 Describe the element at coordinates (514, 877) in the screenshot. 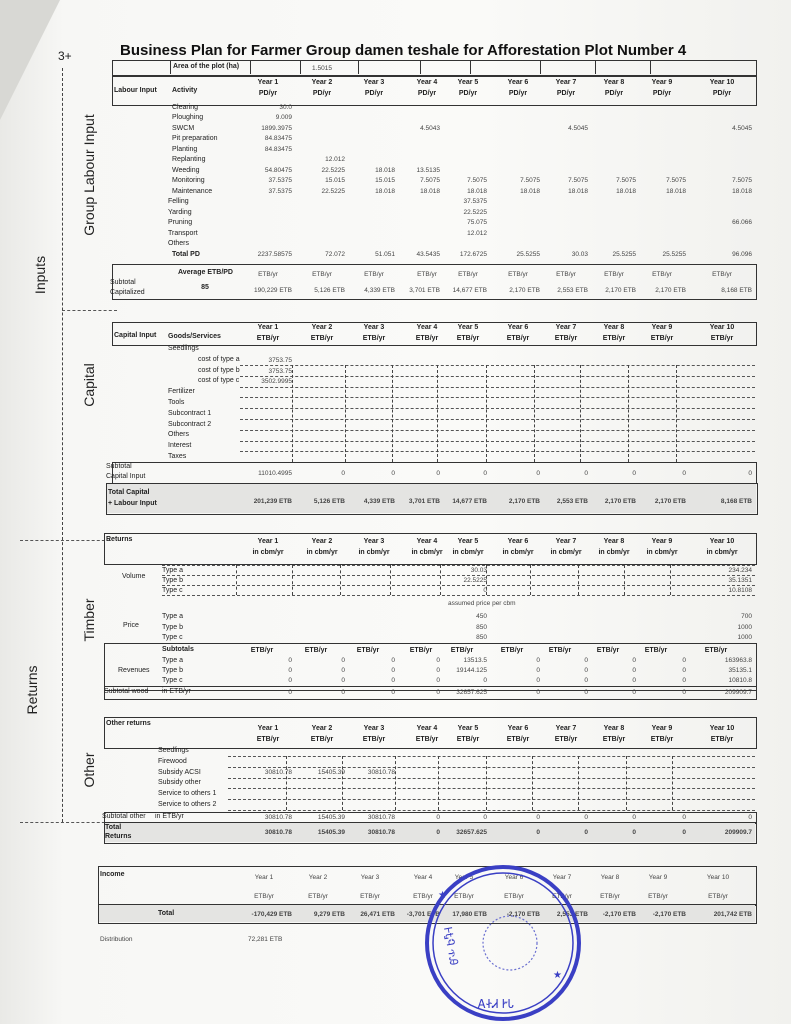

I see `income-year-6: Year 6` at that location.